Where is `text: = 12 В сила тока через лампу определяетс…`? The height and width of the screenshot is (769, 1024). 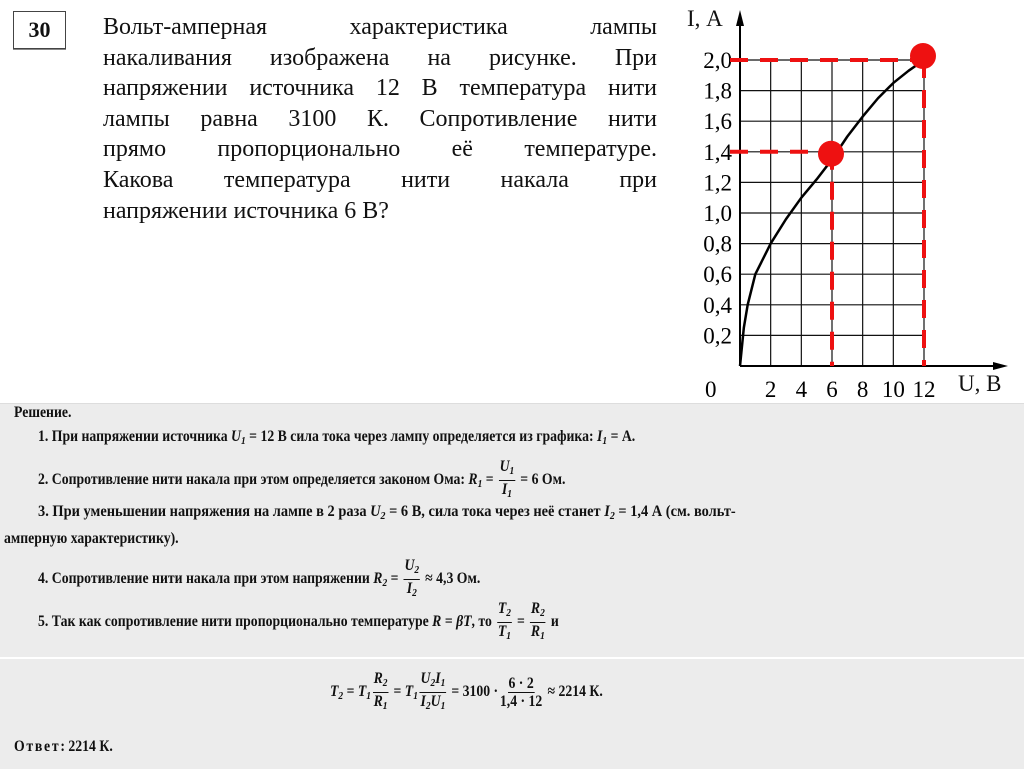
text: = 12 В сила тока через лампу определяетс… is located at coordinates (421, 436).